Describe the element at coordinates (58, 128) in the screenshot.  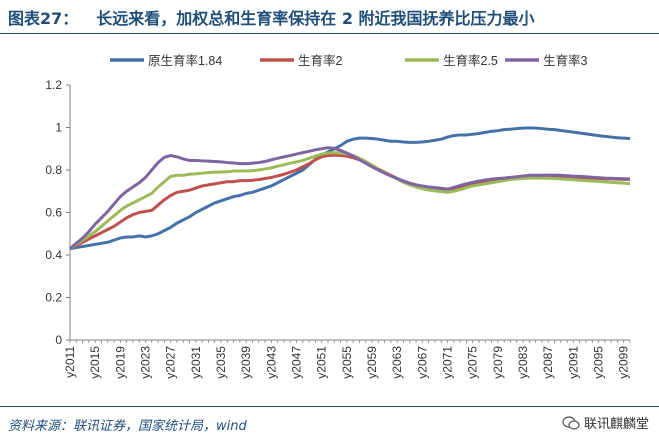
I see `y-tick-label: 1` at that location.